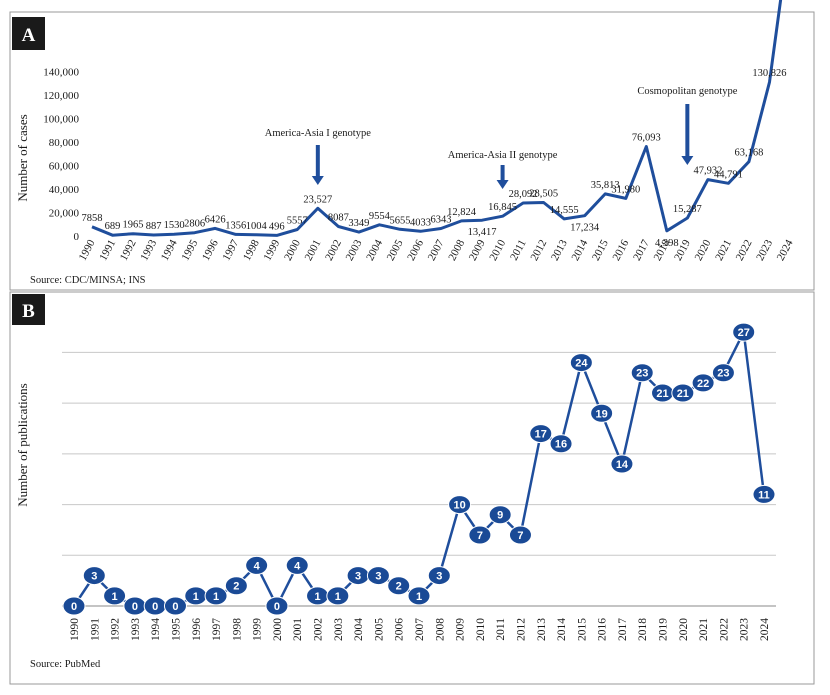 This screenshot has width=830, height=695. What do you see at coordinates (542, 629) in the screenshot?
I see `panel-b-x-tick-label: 2013` at bounding box center [542, 629].